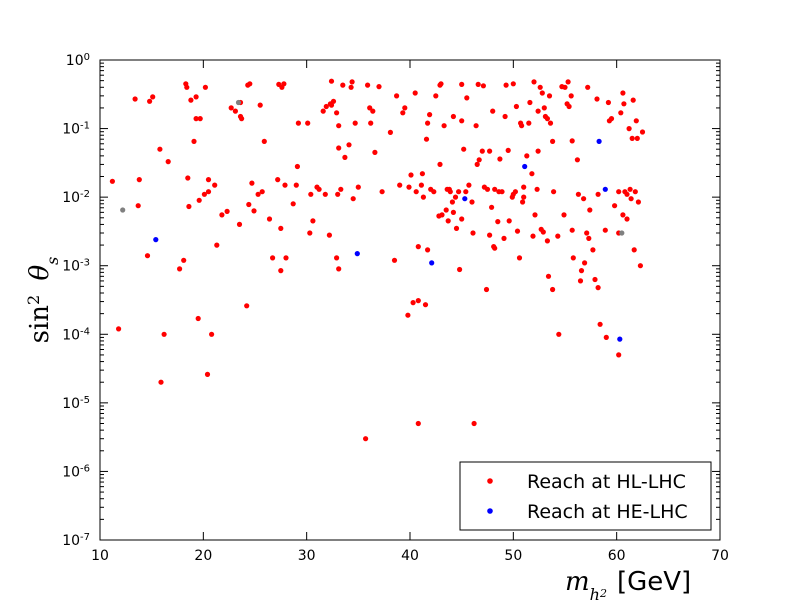 This screenshot has width=800, height=600. I want to click on y-axis-title-power: 2, so click(33, 300).